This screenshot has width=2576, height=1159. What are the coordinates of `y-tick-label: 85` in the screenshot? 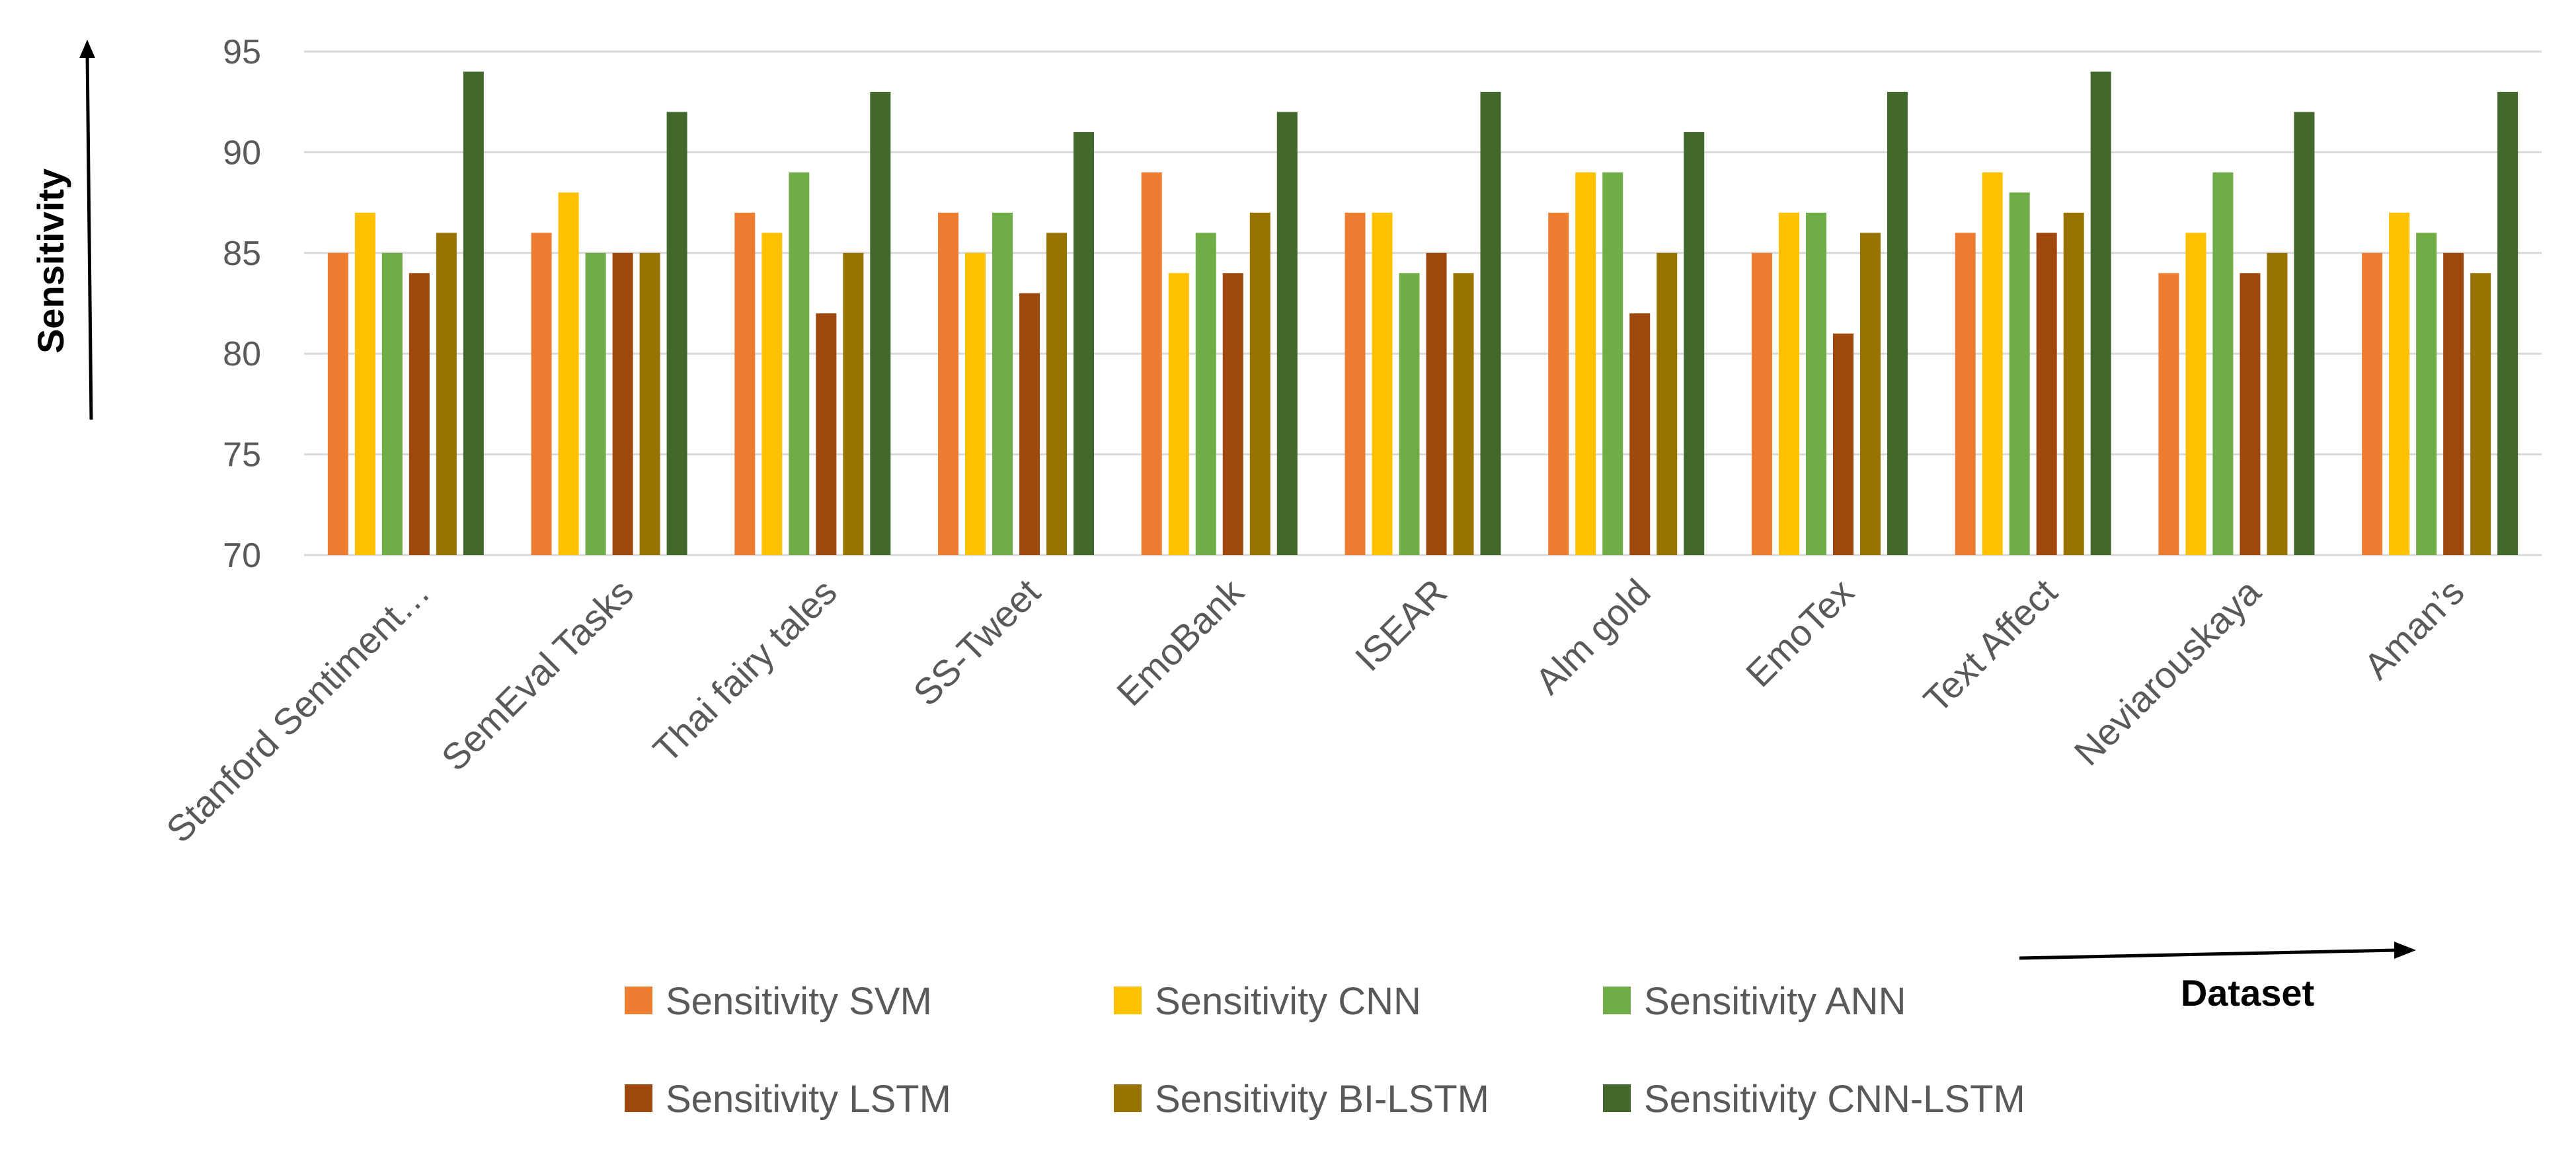 It's located at (242, 254).